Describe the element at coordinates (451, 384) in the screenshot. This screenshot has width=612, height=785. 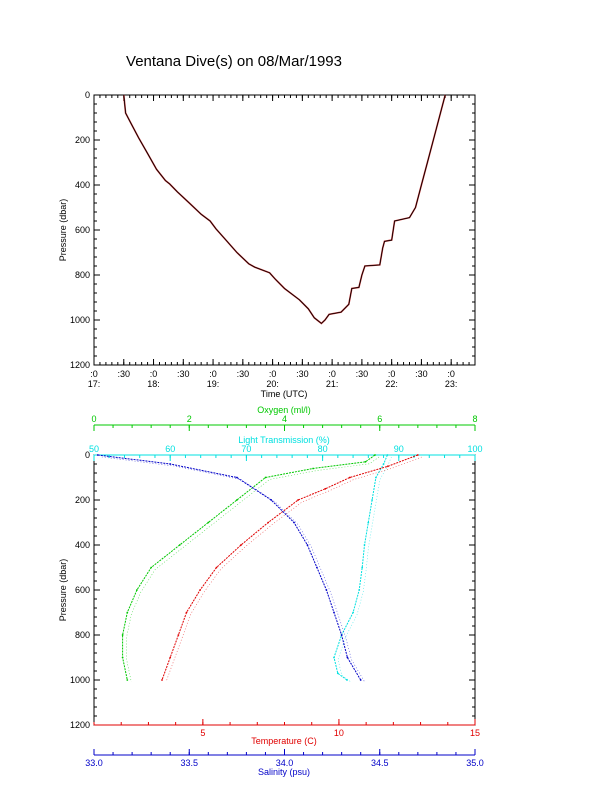
I see `top-x-tick-label-hour: 23:` at that location.